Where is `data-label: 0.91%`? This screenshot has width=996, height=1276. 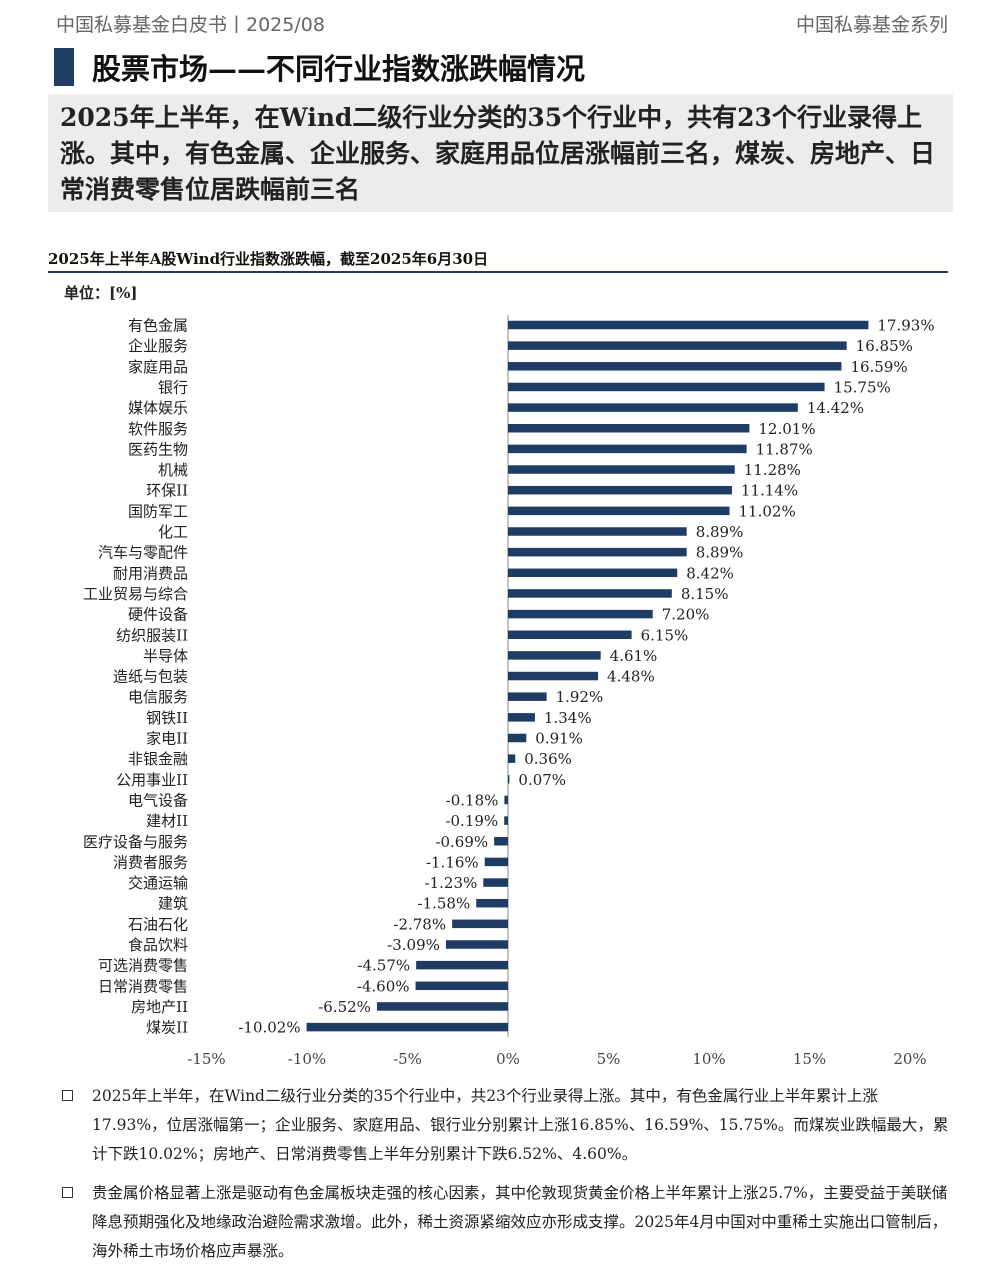
data-label: 0.91% is located at coordinates (559, 739).